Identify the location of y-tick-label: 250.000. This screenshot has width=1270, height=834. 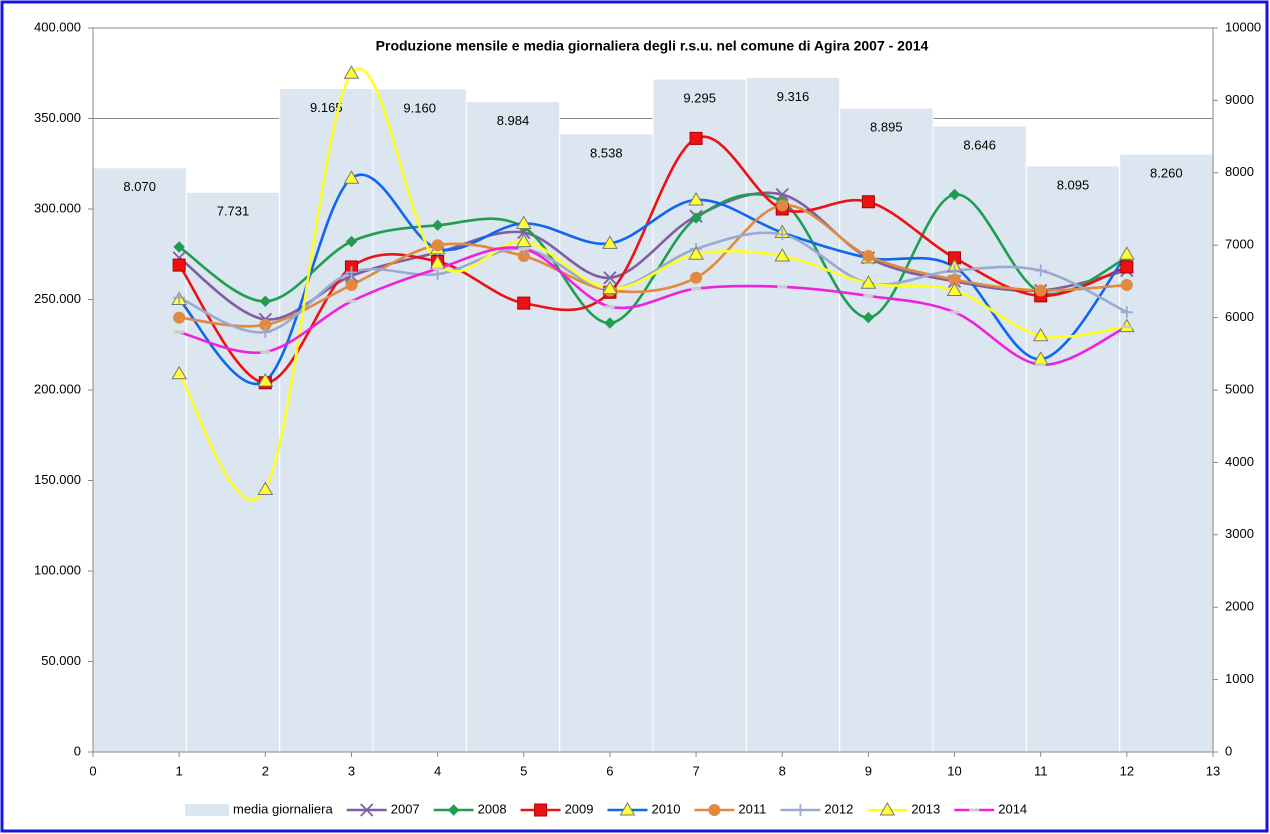
(57, 298).